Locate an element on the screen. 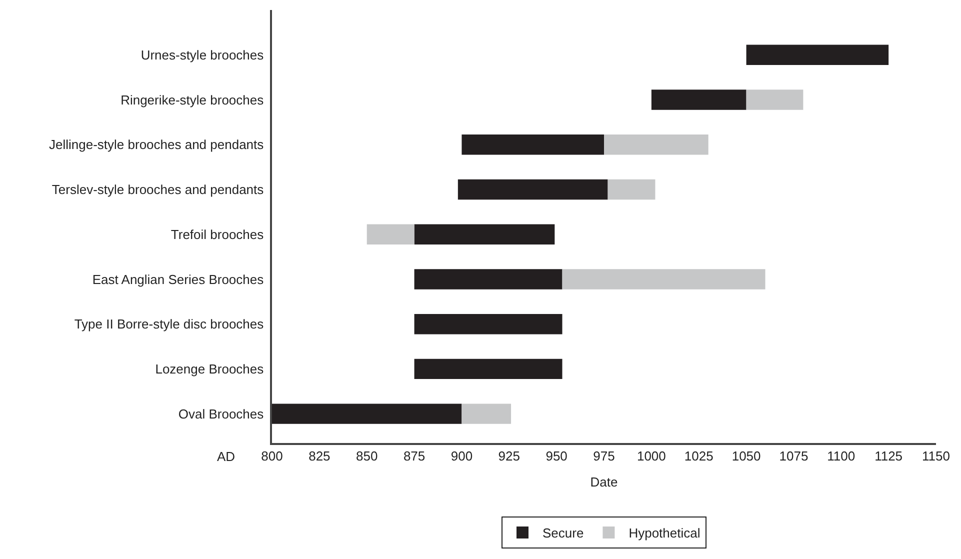  x-tick-label: 1100 is located at coordinates (841, 456).